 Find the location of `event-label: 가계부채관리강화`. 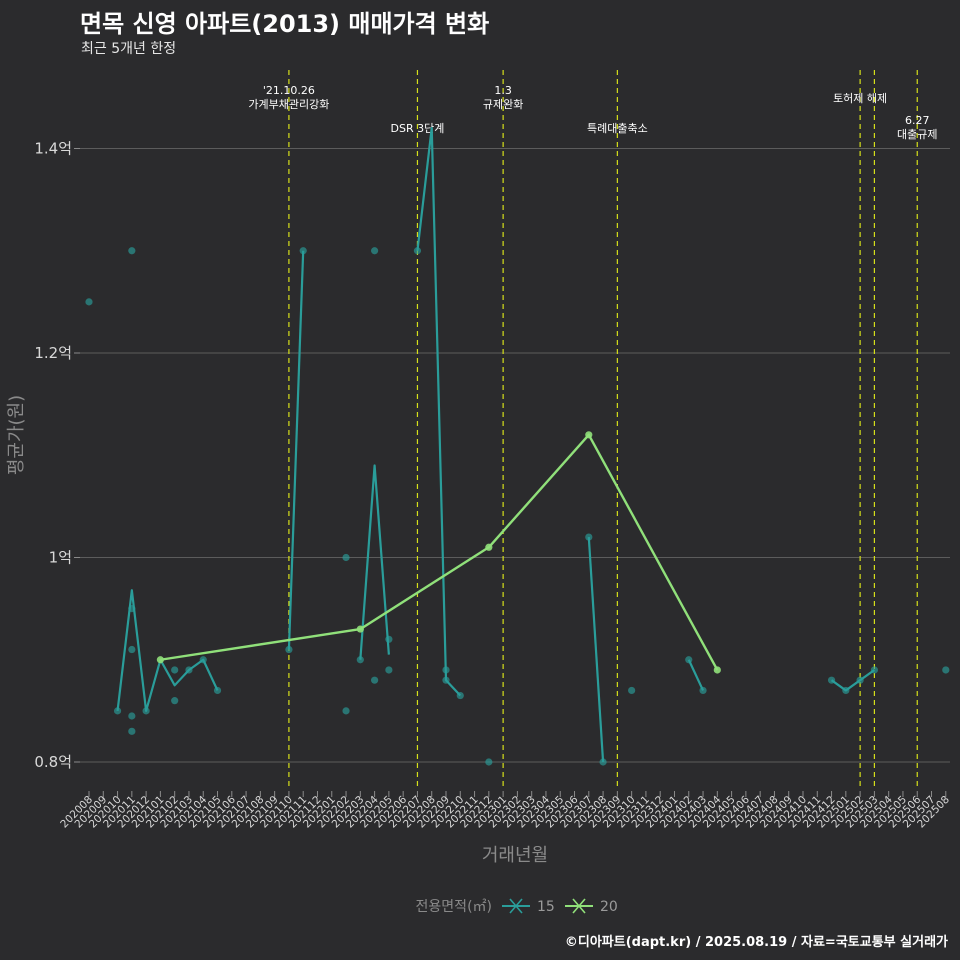

event-label: 가계부채관리강화 is located at coordinates (288, 104).